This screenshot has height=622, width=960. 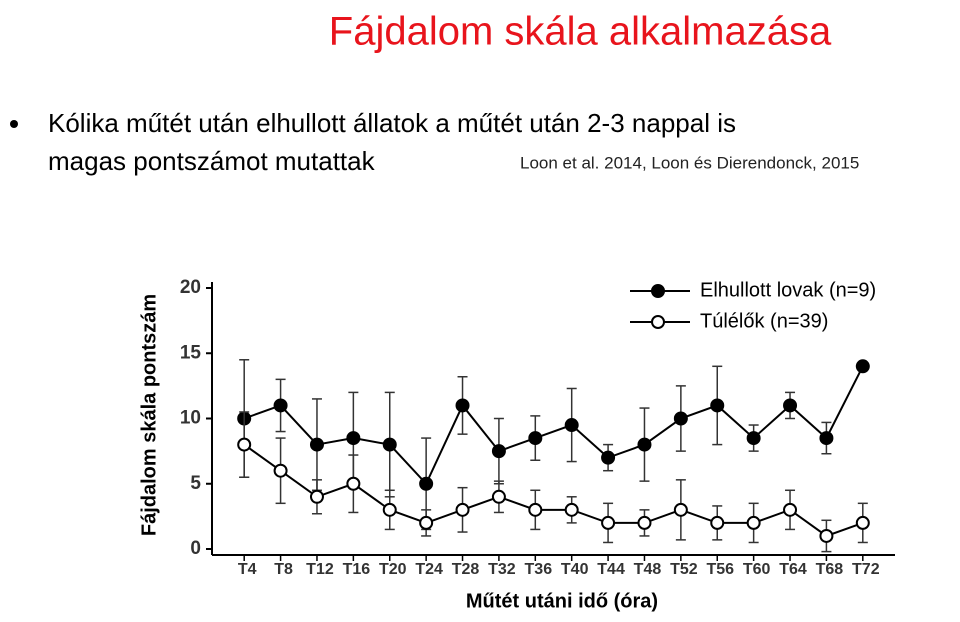 What do you see at coordinates (283, 569) in the screenshot?
I see `x-tick-label: T8` at bounding box center [283, 569].